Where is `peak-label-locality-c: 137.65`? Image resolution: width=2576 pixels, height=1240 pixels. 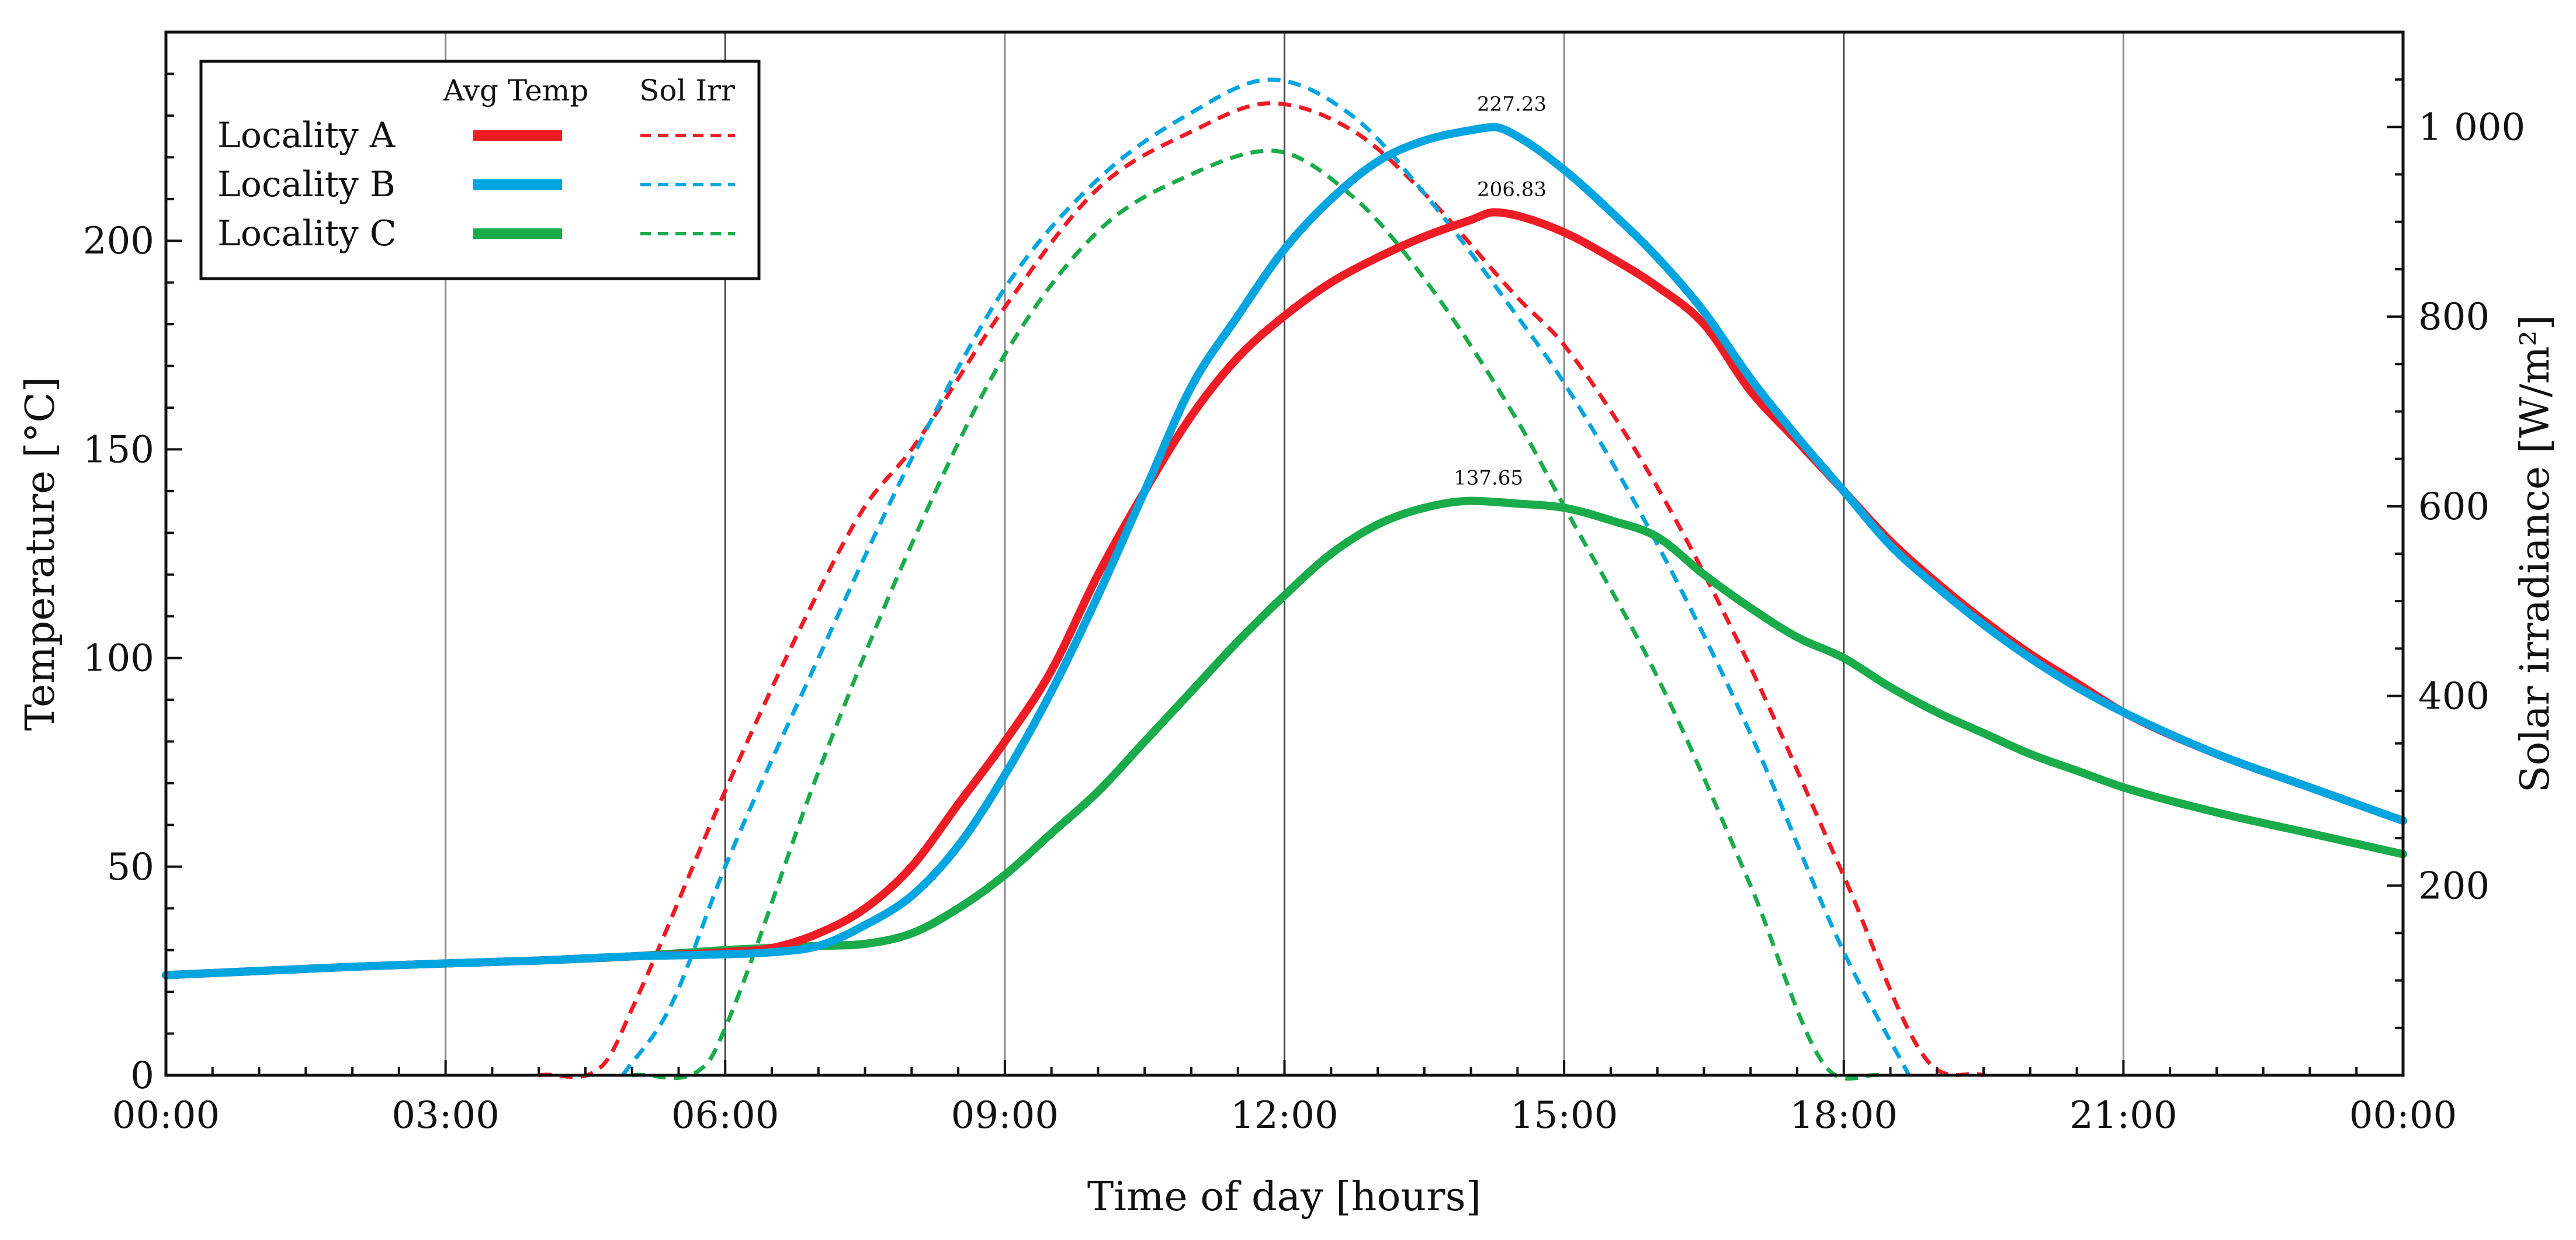 peak-label-locality-c: 137.65 is located at coordinates (1489, 478).